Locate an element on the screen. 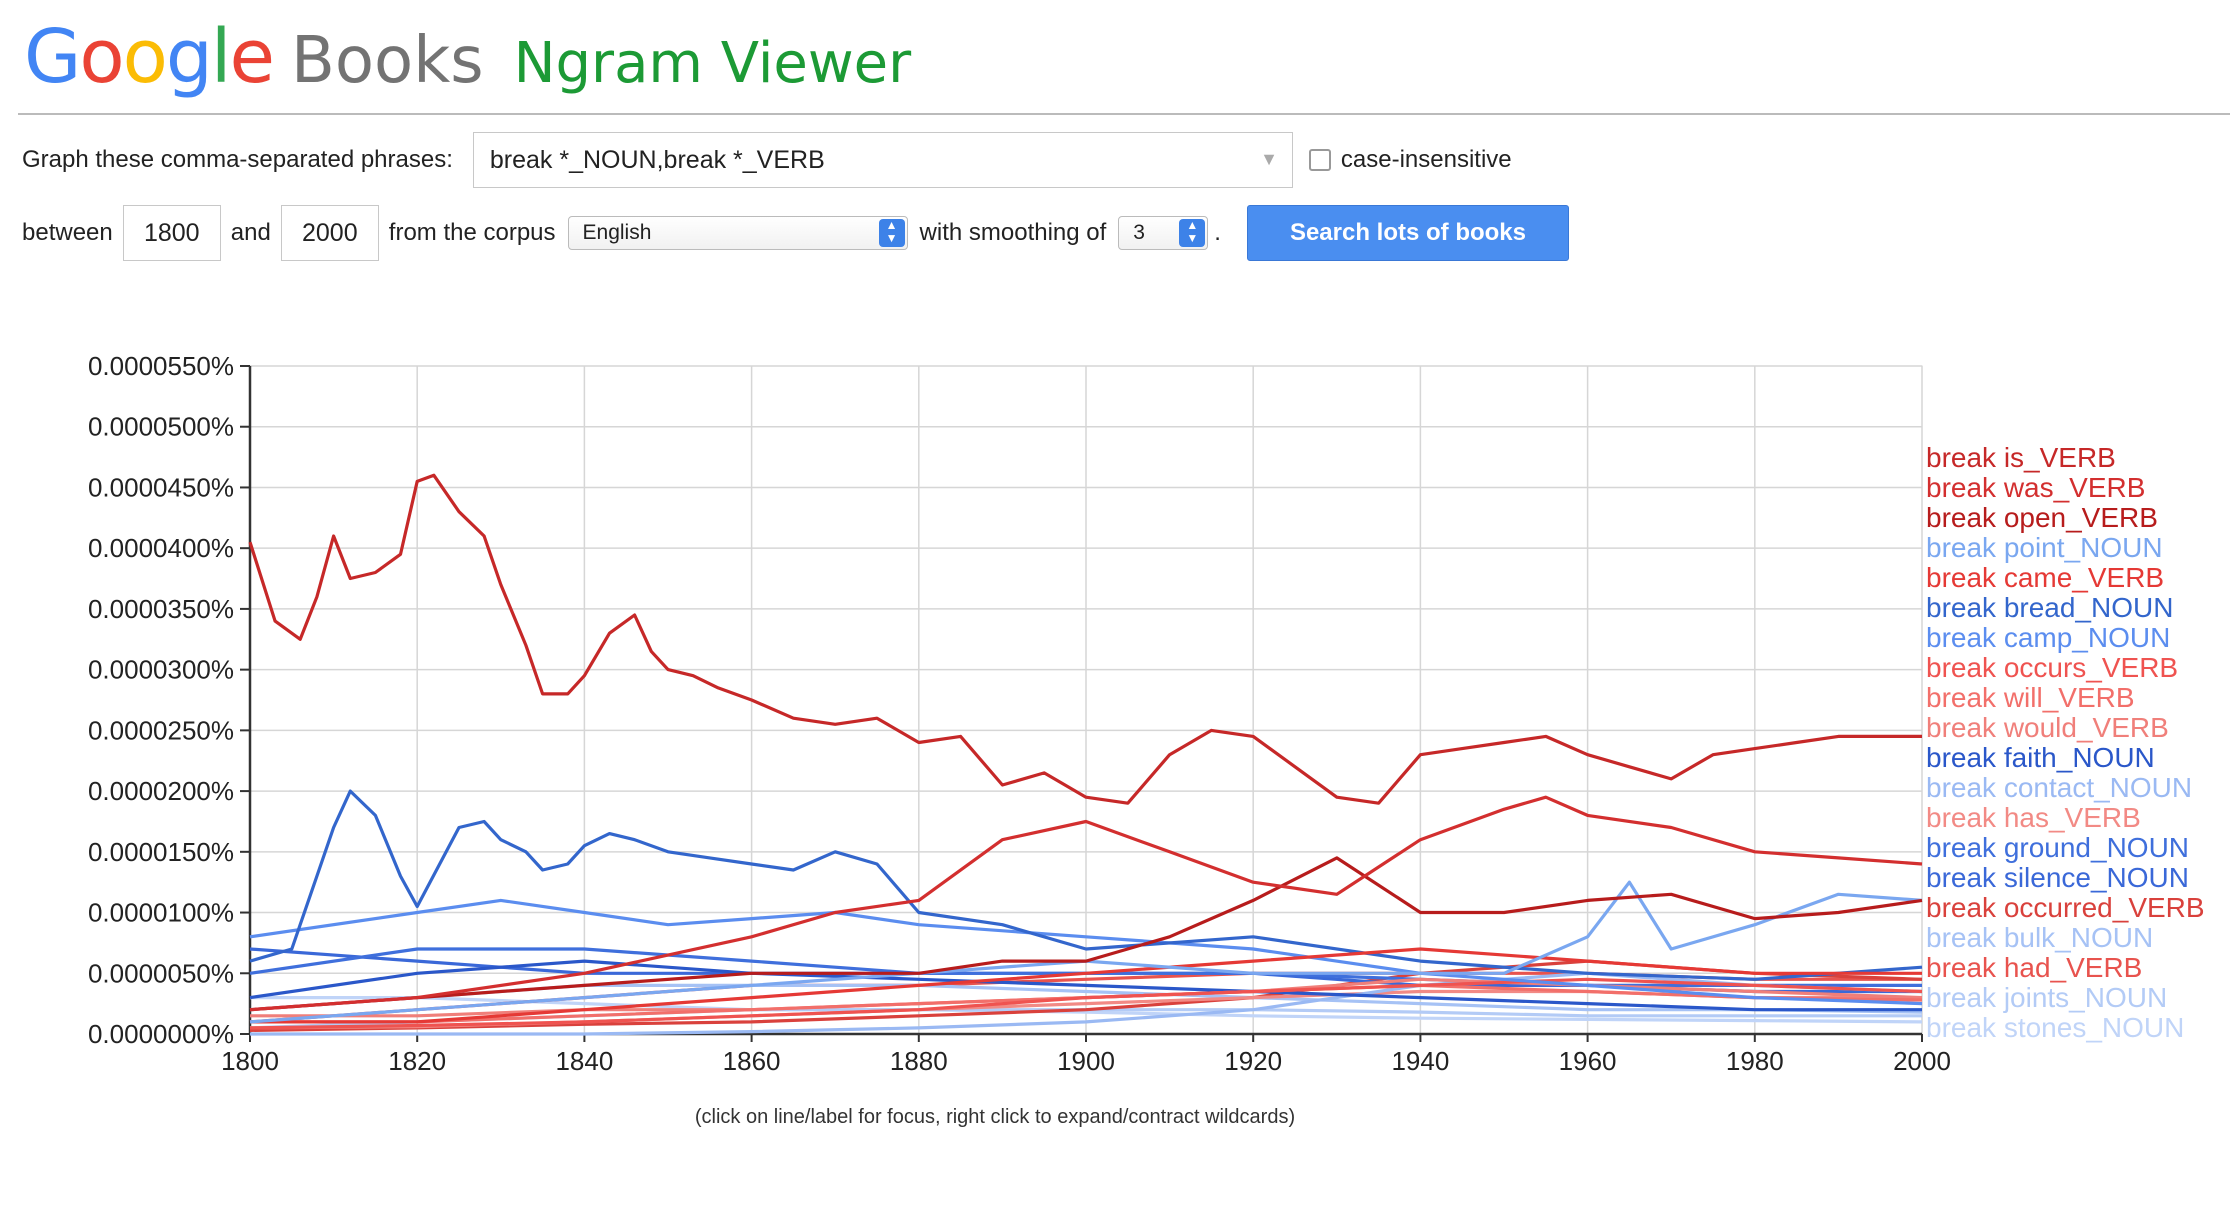 The width and height of the screenshot is (2230, 1210). legend-label: break would_VERB is located at coordinates (2047, 727).